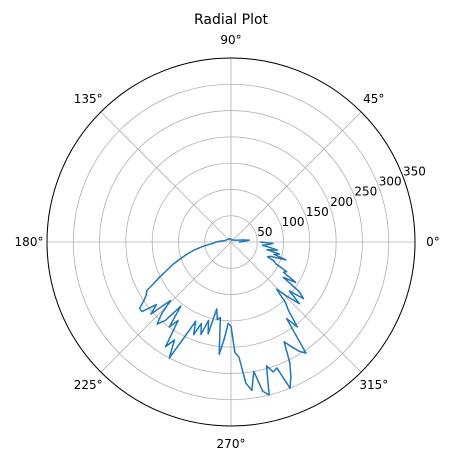  Describe the element at coordinates (341, 202) in the screenshot. I see `radial-tick-label-200: 200` at that location.